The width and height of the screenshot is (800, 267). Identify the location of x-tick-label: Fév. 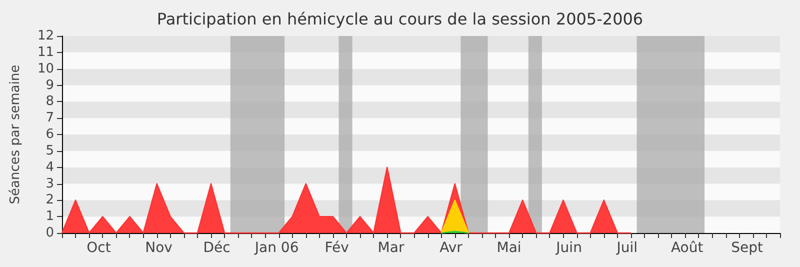
(336, 248).